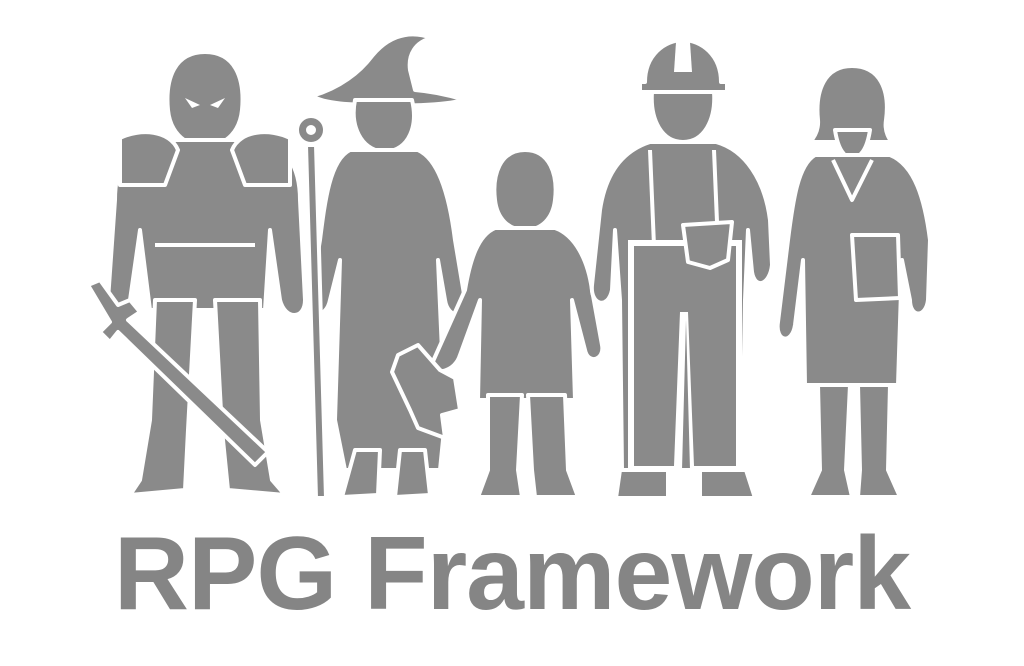 The width and height of the screenshot is (1024, 666). Describe the element at coordinates (853, 281) in the screenshot. I see `office-worker-icon` at that location.